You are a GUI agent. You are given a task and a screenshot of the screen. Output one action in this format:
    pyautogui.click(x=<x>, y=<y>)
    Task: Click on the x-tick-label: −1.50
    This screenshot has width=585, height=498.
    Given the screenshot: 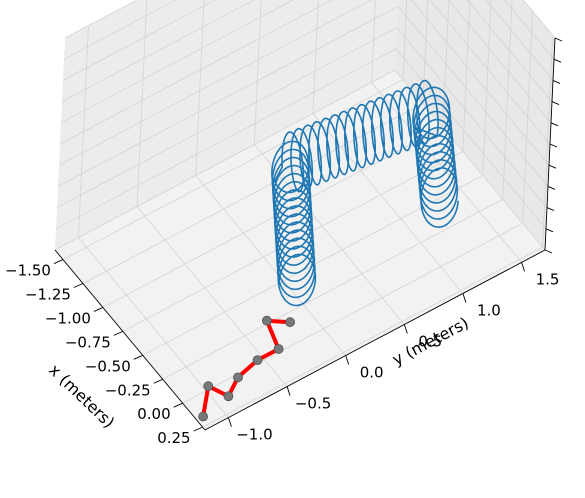 What is the action you would take?
    pyautogui.click(x=28, y=271)
    